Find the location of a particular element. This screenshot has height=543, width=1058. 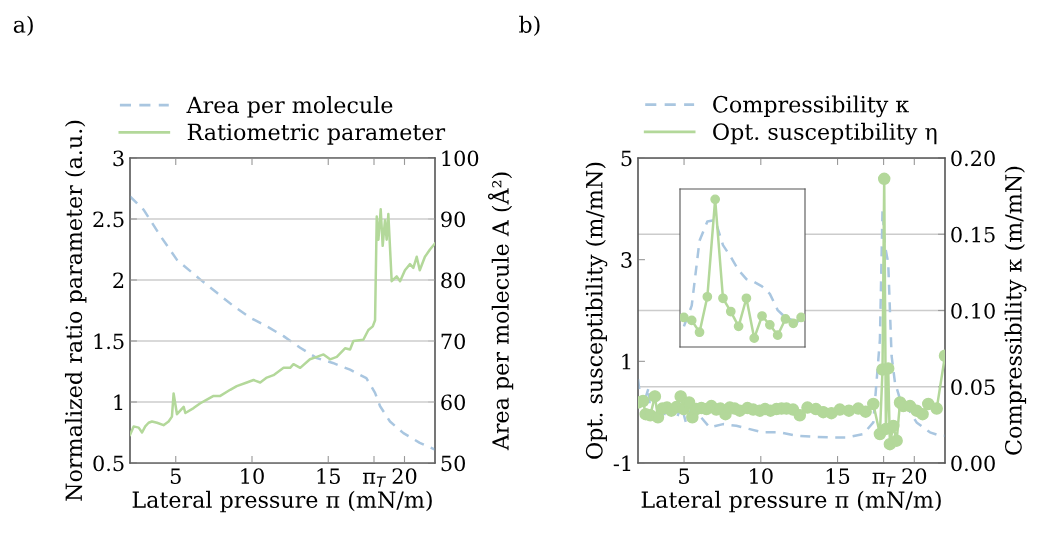

y2-axis-title: Area per molecule A (Å²) is located at coordinates (500, 311).